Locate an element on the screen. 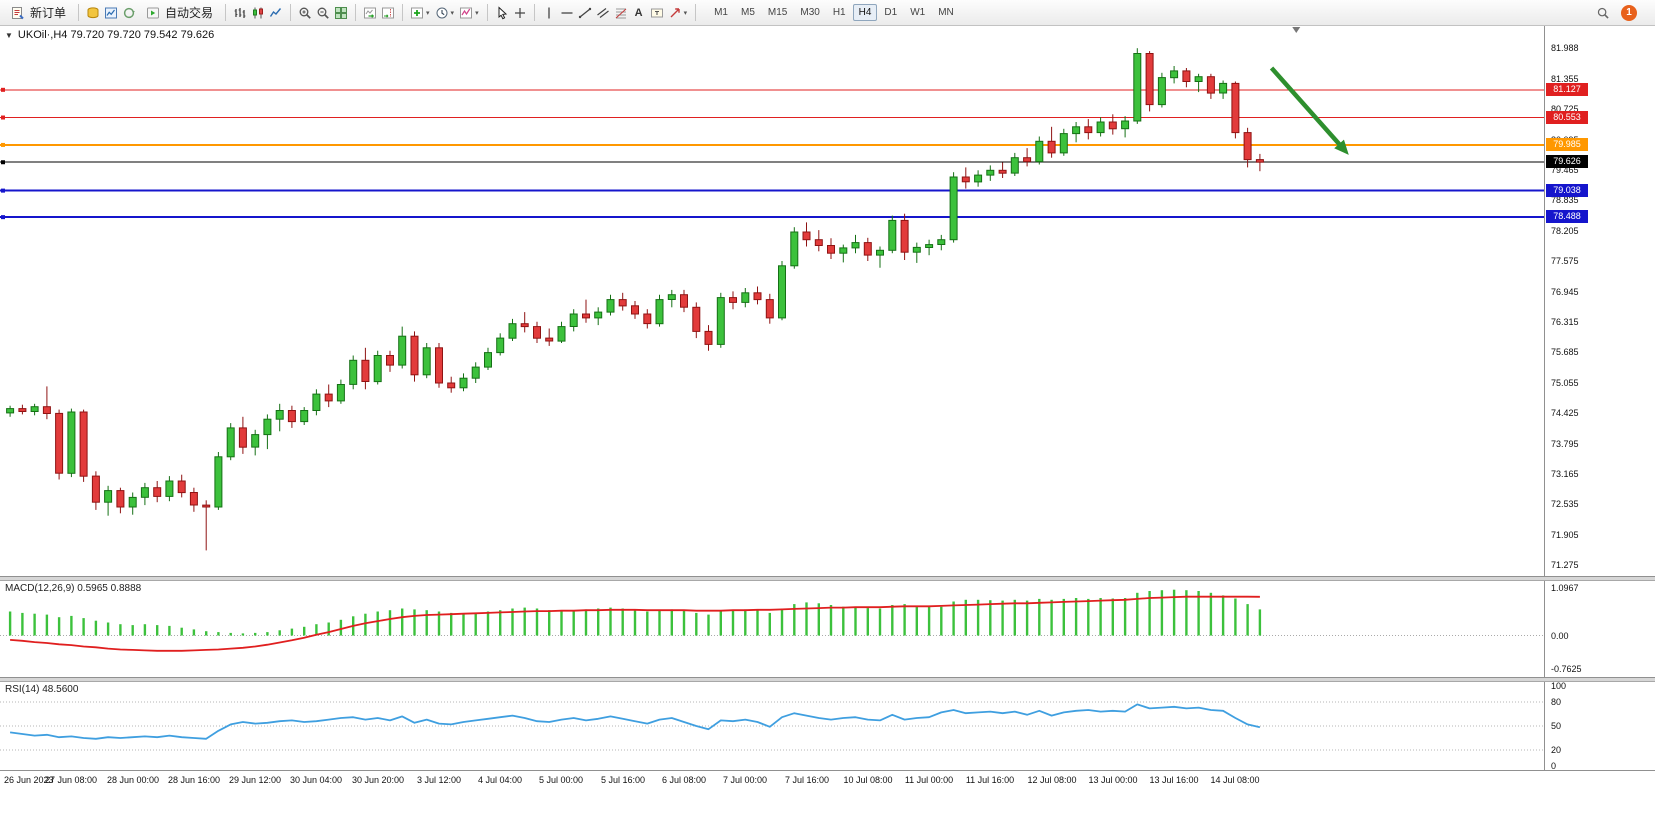 Image resolution: width=1655 pixels, height=830 pixels. rsi-axis-label: 100 is located at coordinates (1559, 686).